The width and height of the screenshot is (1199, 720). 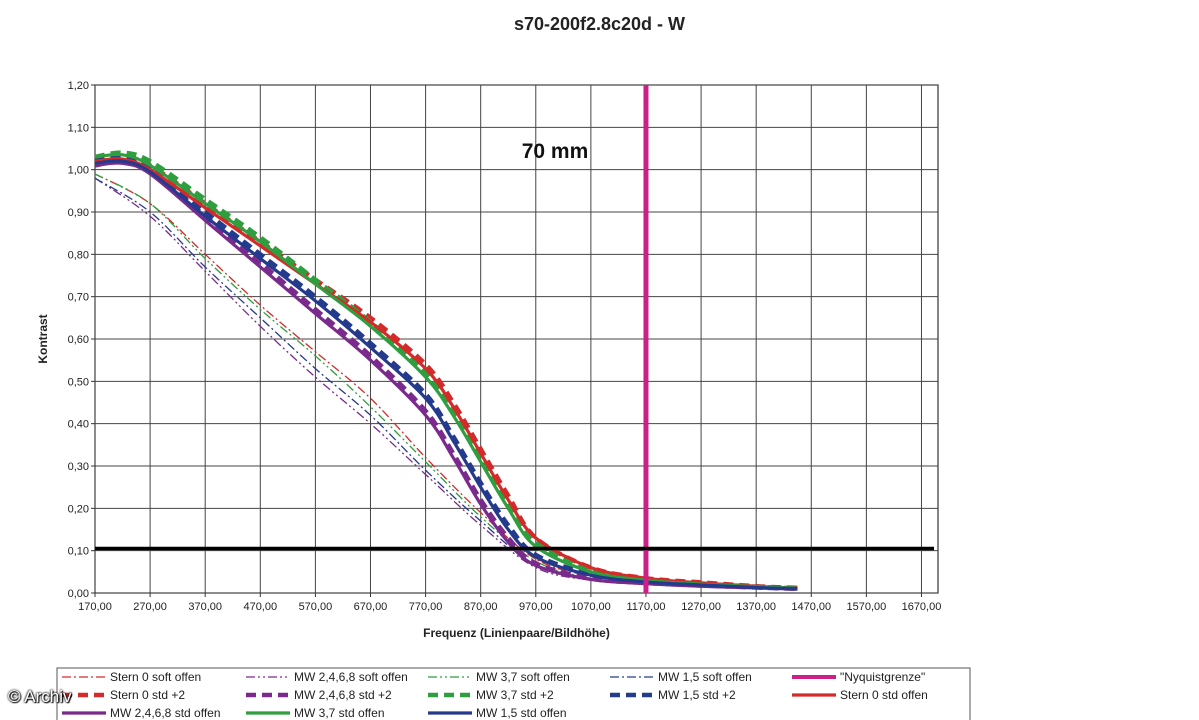 What do you see at coordinates (316, 607) in the screenshot?
I see `x-tick-label: 570,00` at bounding box center [316, 607].